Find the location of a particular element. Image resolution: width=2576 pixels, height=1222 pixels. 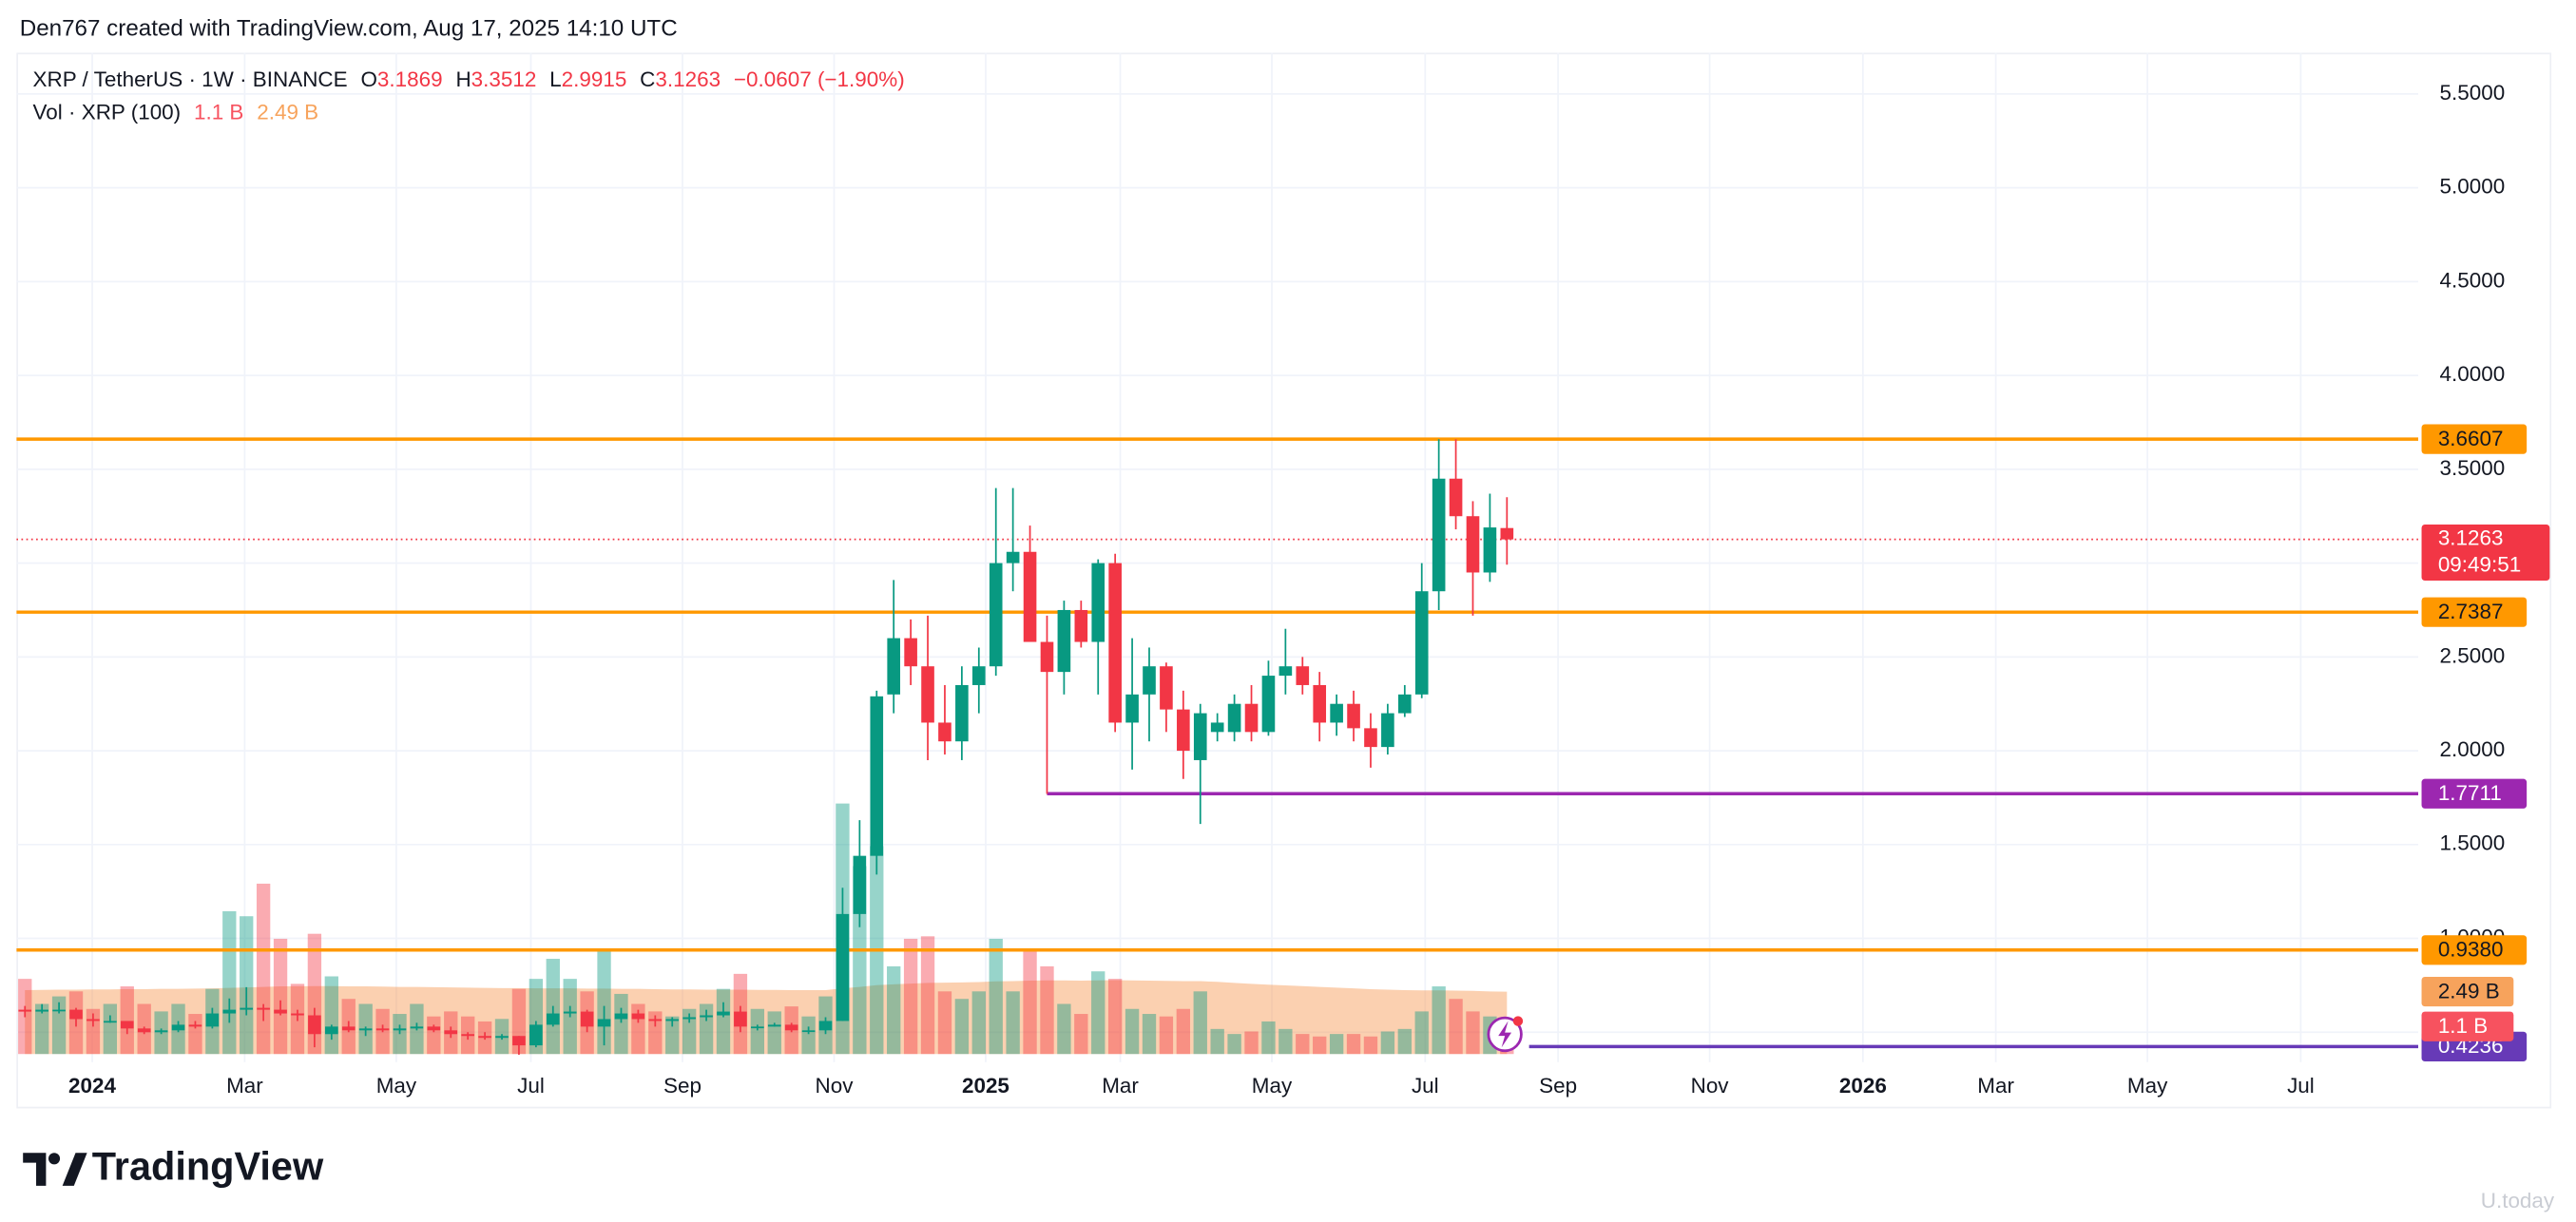

ohlc-value: 3.1869 is located at coordinates (410, 79).